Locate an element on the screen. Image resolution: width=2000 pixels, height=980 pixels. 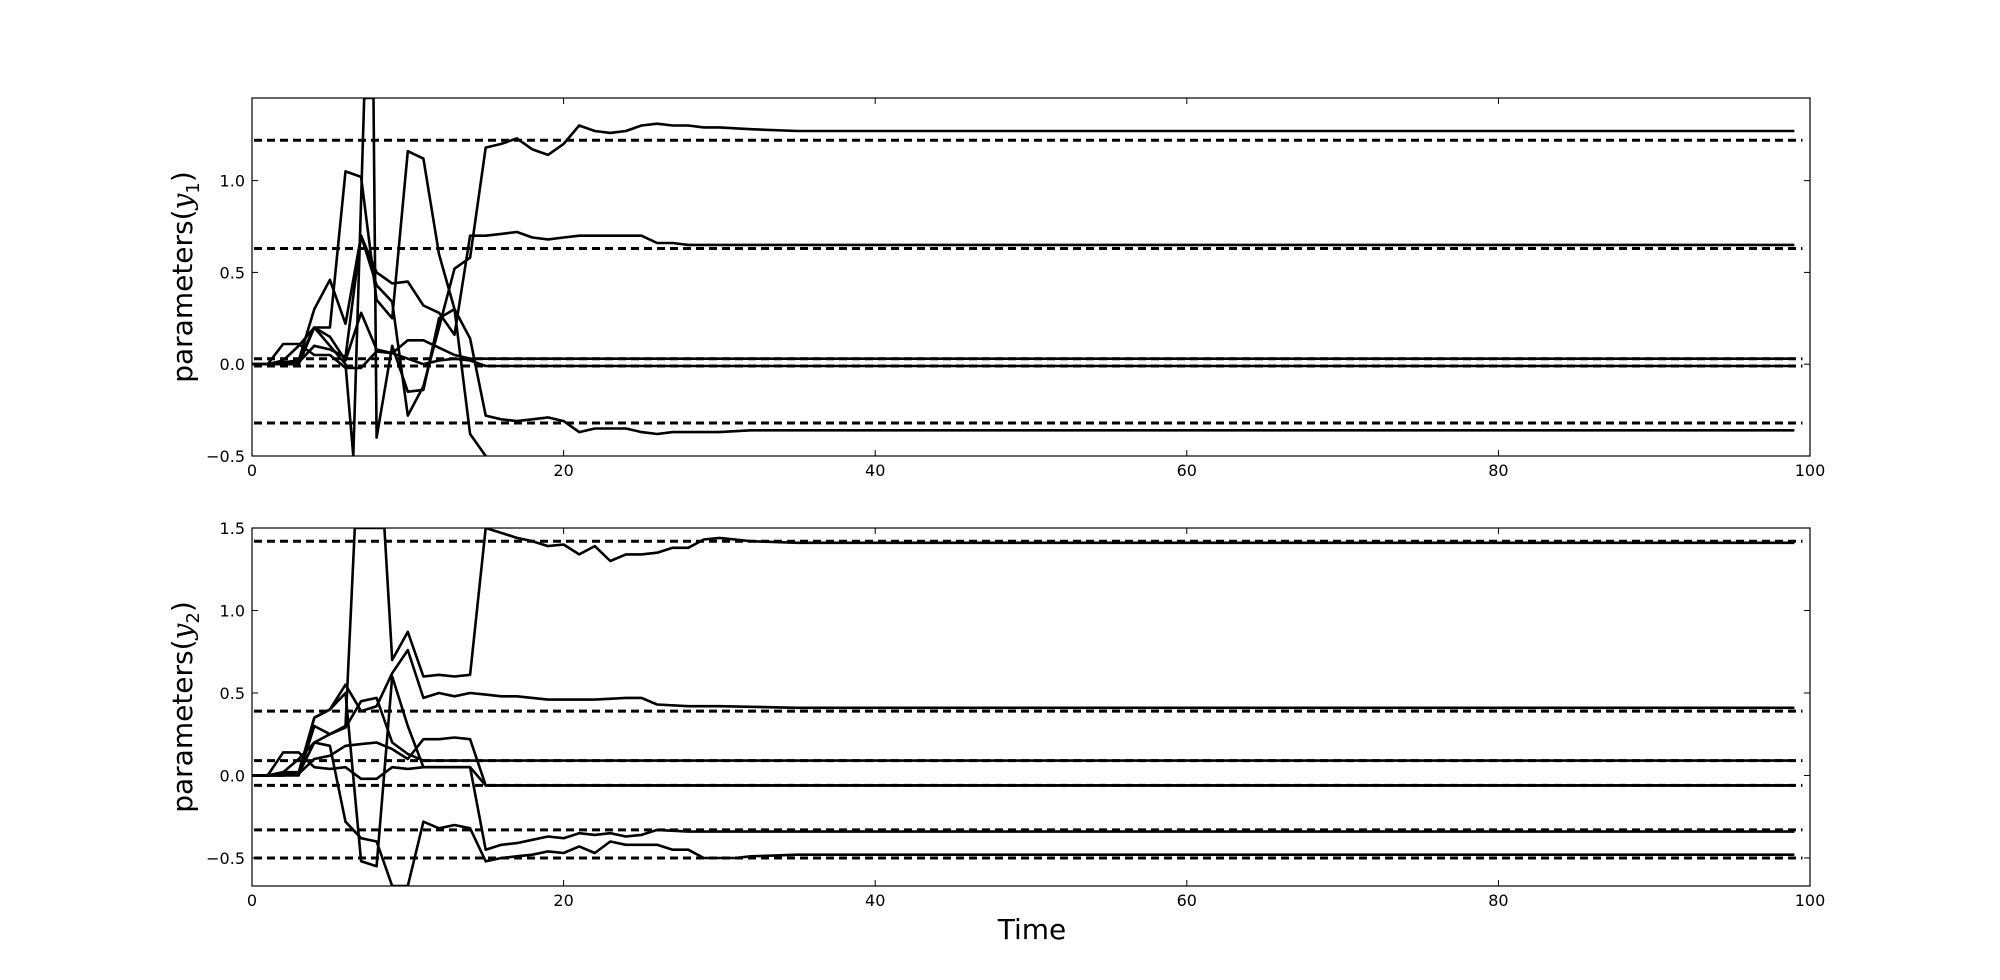
y-axis-label: parameters(y2) is located at coordinates (185, 707).